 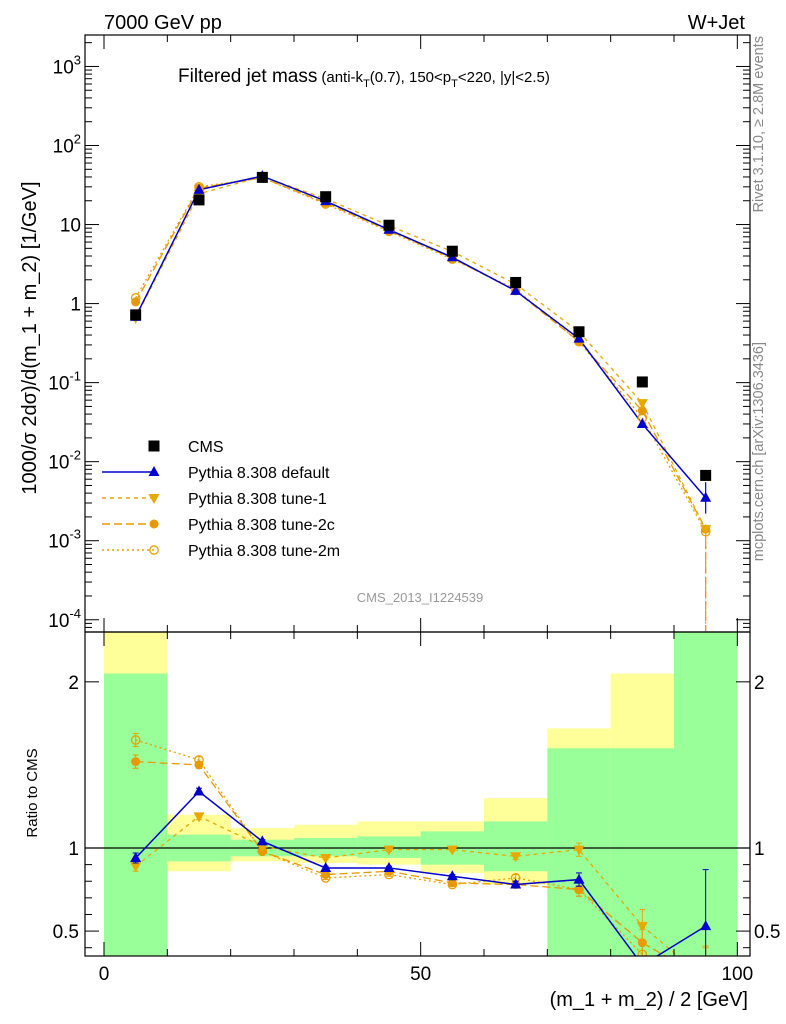 What do you see at coordinates (247, 76) in the screenshot?
I see `chart-title-main: Filtered jet mass` at bounding box center [247, 76].